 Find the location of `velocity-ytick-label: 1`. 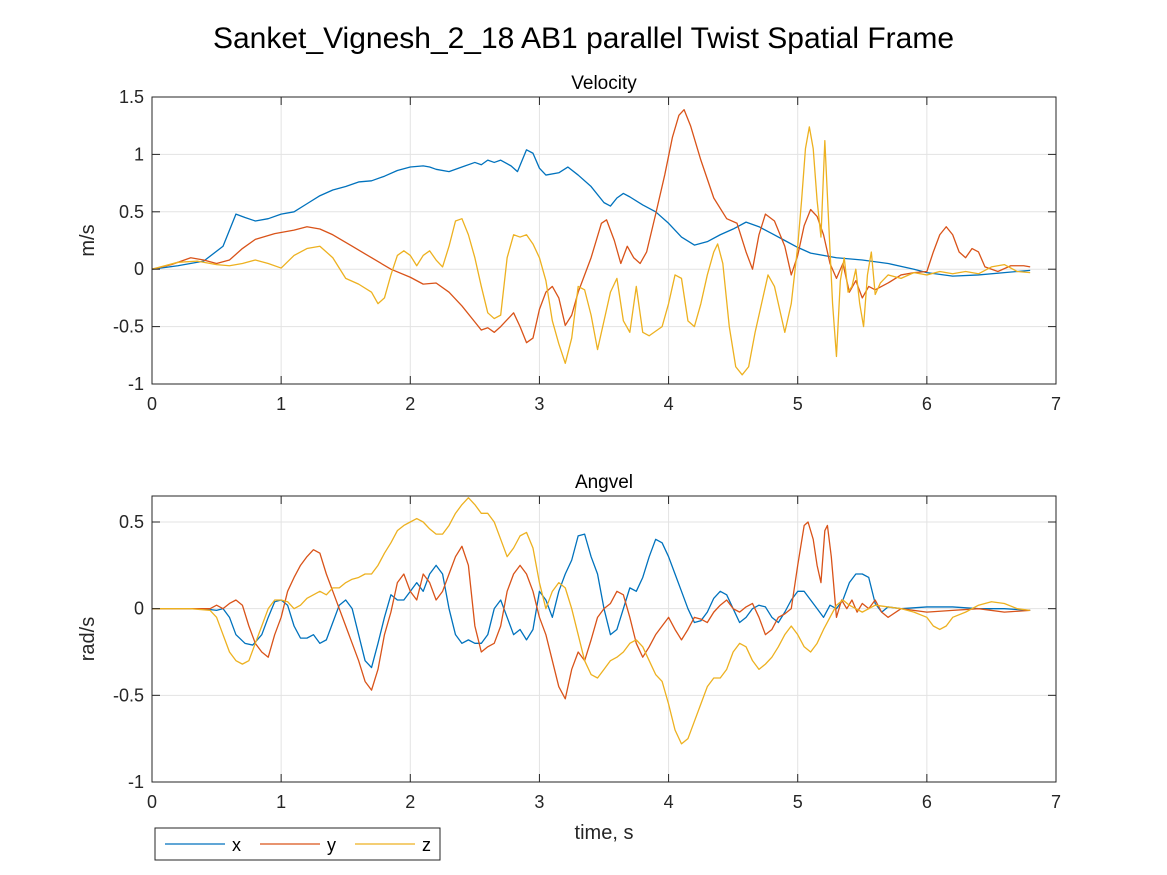

velocity-ytick-label: 1 is located at coordinates (139, 154).